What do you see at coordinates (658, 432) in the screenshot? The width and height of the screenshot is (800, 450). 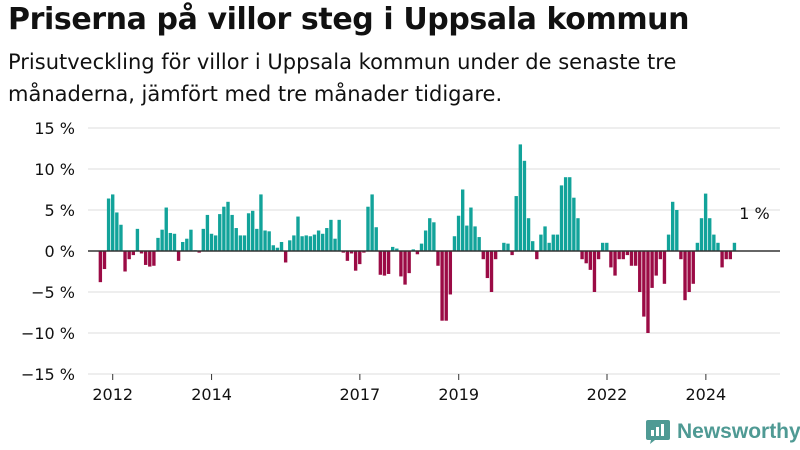 I see `newsworthy-logo-icon` at bounding box center [658, 432].